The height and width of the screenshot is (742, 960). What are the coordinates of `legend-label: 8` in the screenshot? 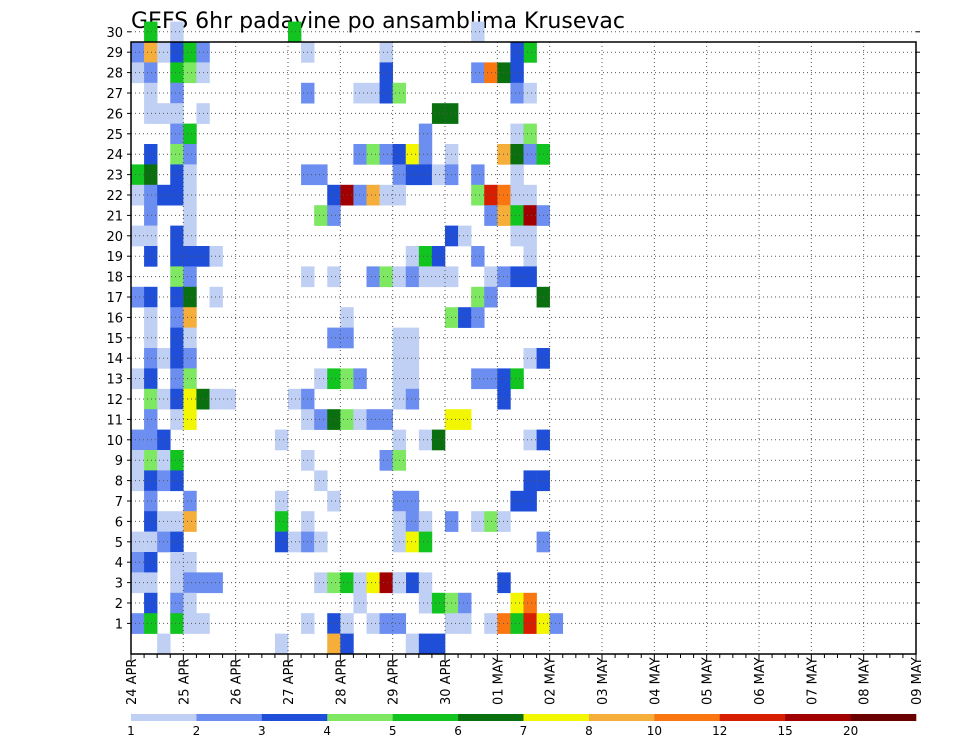 It's located at (589, 731).